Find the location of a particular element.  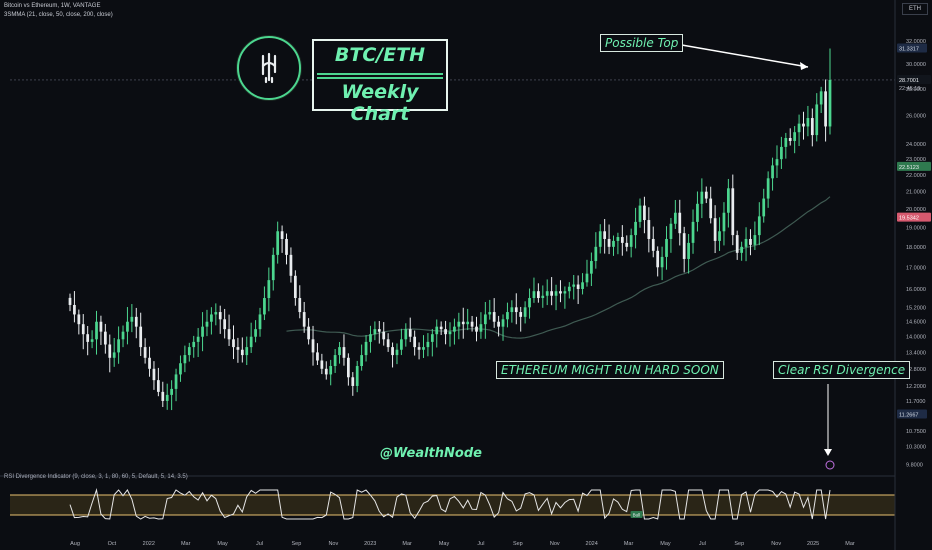

indicator-legend: 3SMMA (21, close, 50, close, 200, close) is located at coordinates (58, 15).